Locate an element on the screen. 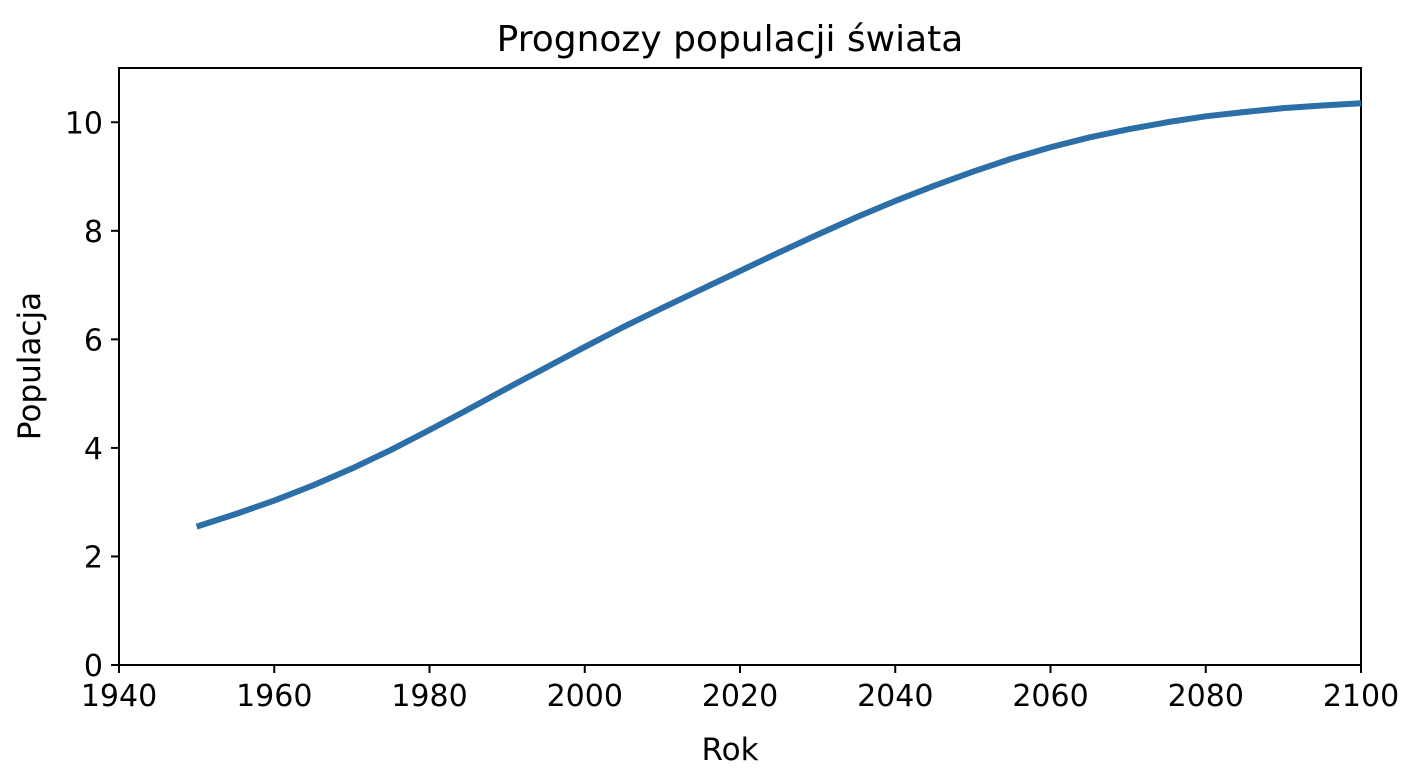 Image resolution: width=1408 pixels, height=772 pixels. x-tick-label: 1960 is located at coordinates (274, 696).